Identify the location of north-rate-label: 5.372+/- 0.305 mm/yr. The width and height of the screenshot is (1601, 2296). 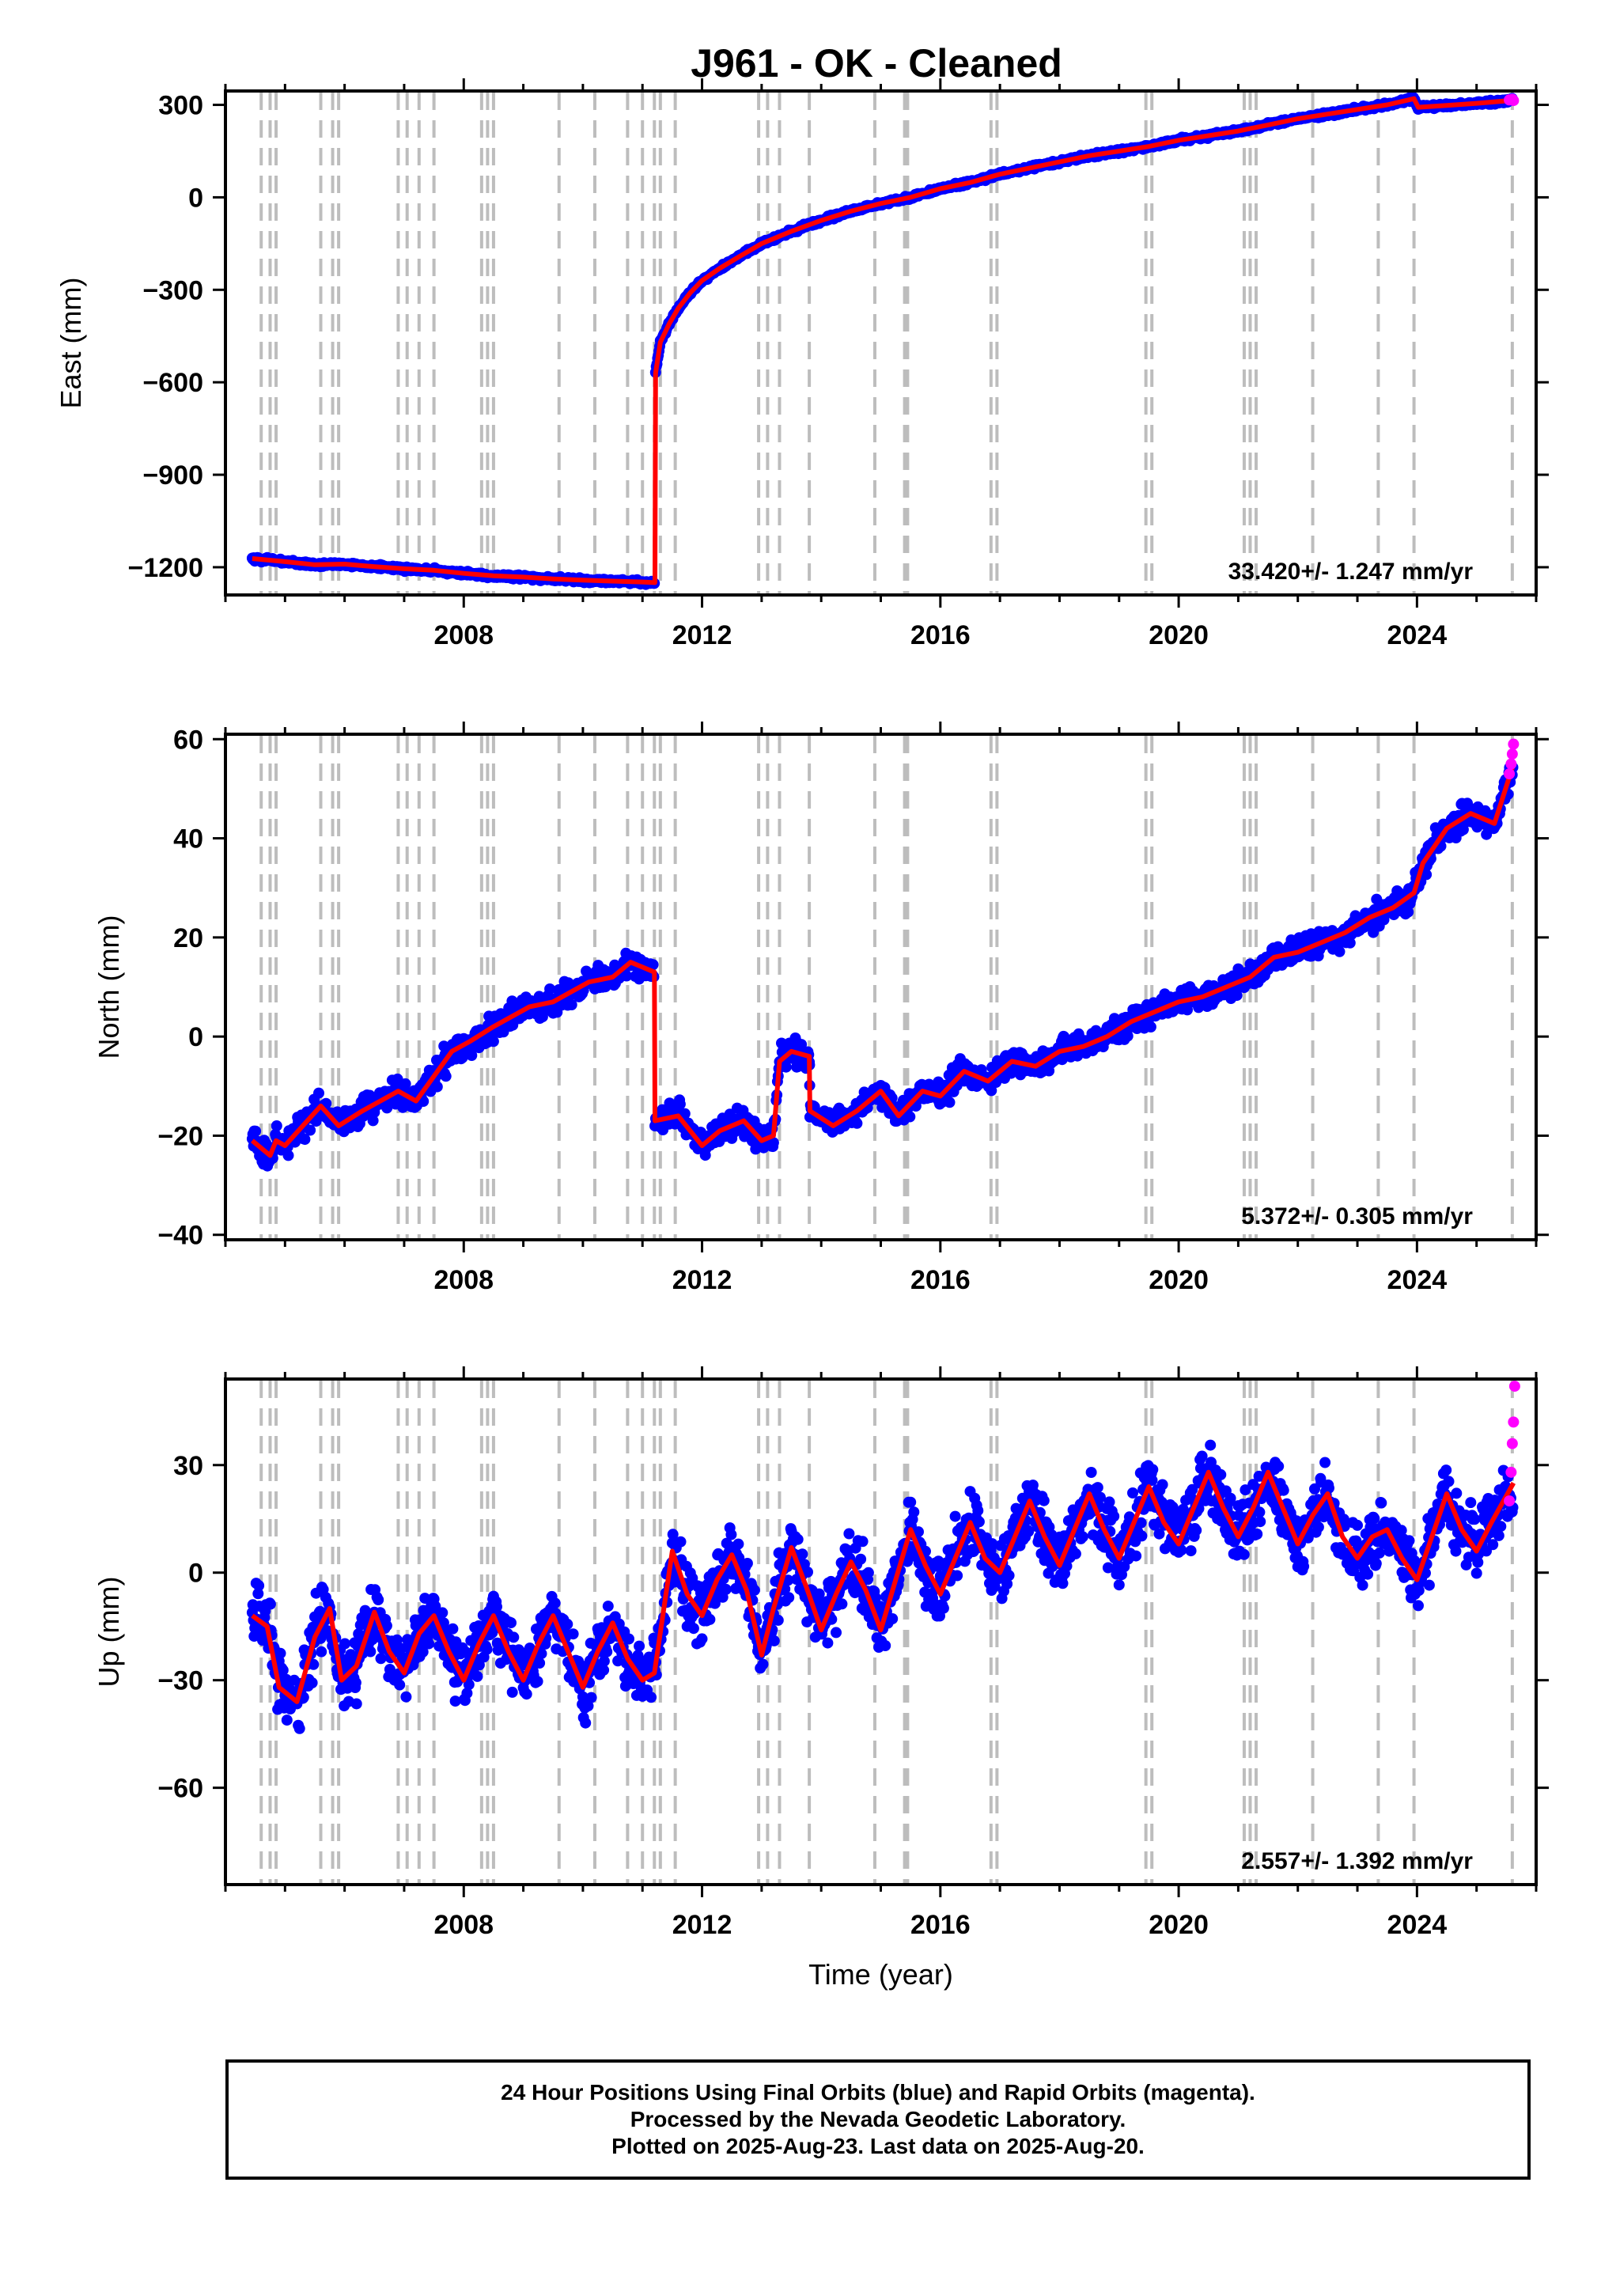
(1357, 1216).